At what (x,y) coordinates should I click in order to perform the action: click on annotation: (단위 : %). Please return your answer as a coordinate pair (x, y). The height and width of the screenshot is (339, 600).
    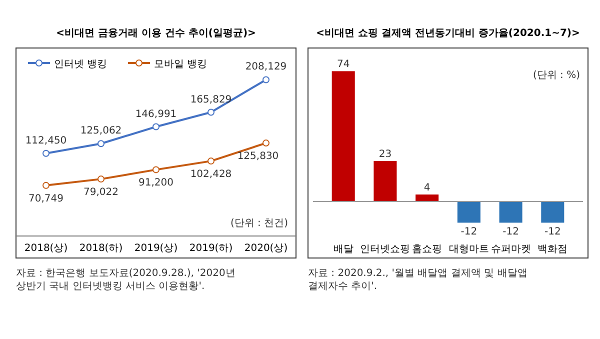
    Looking at the image, I should click on (556, 75).